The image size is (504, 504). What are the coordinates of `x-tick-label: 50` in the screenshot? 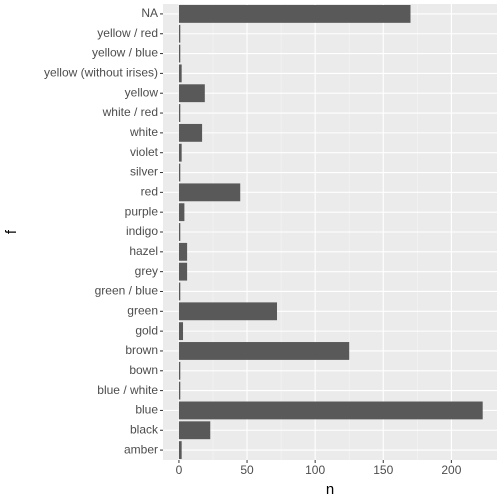 It's located at (247, 470).